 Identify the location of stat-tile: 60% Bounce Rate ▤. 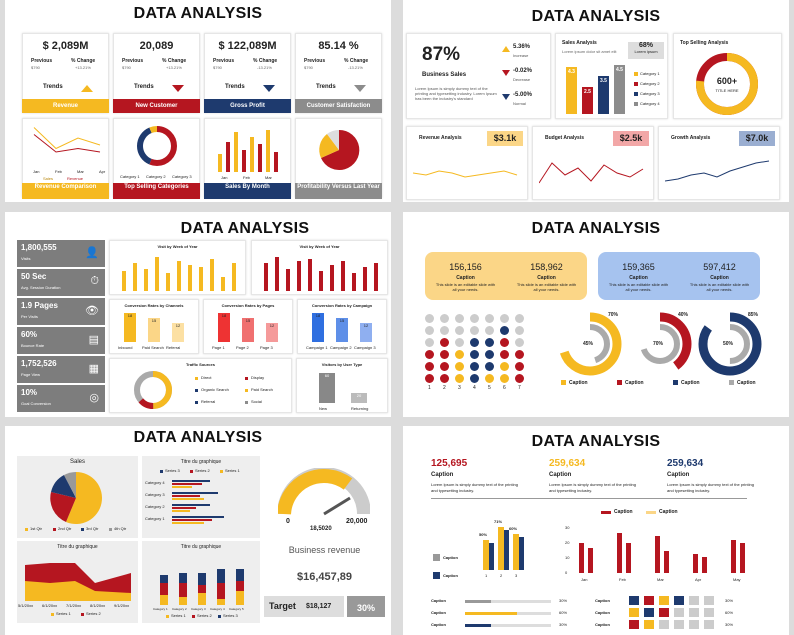
(61, 340).